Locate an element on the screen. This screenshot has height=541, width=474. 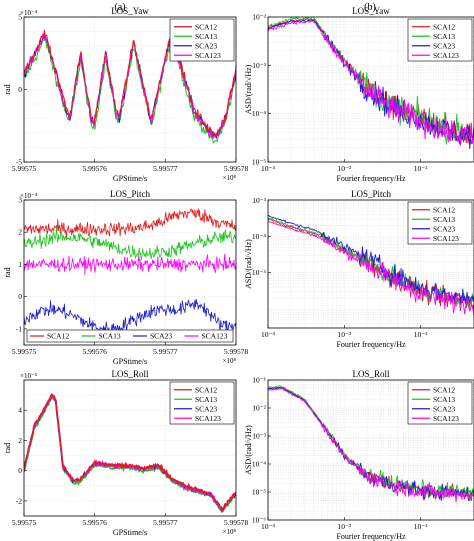
y-tick-label: -5 is located at coordinates (19, 162).